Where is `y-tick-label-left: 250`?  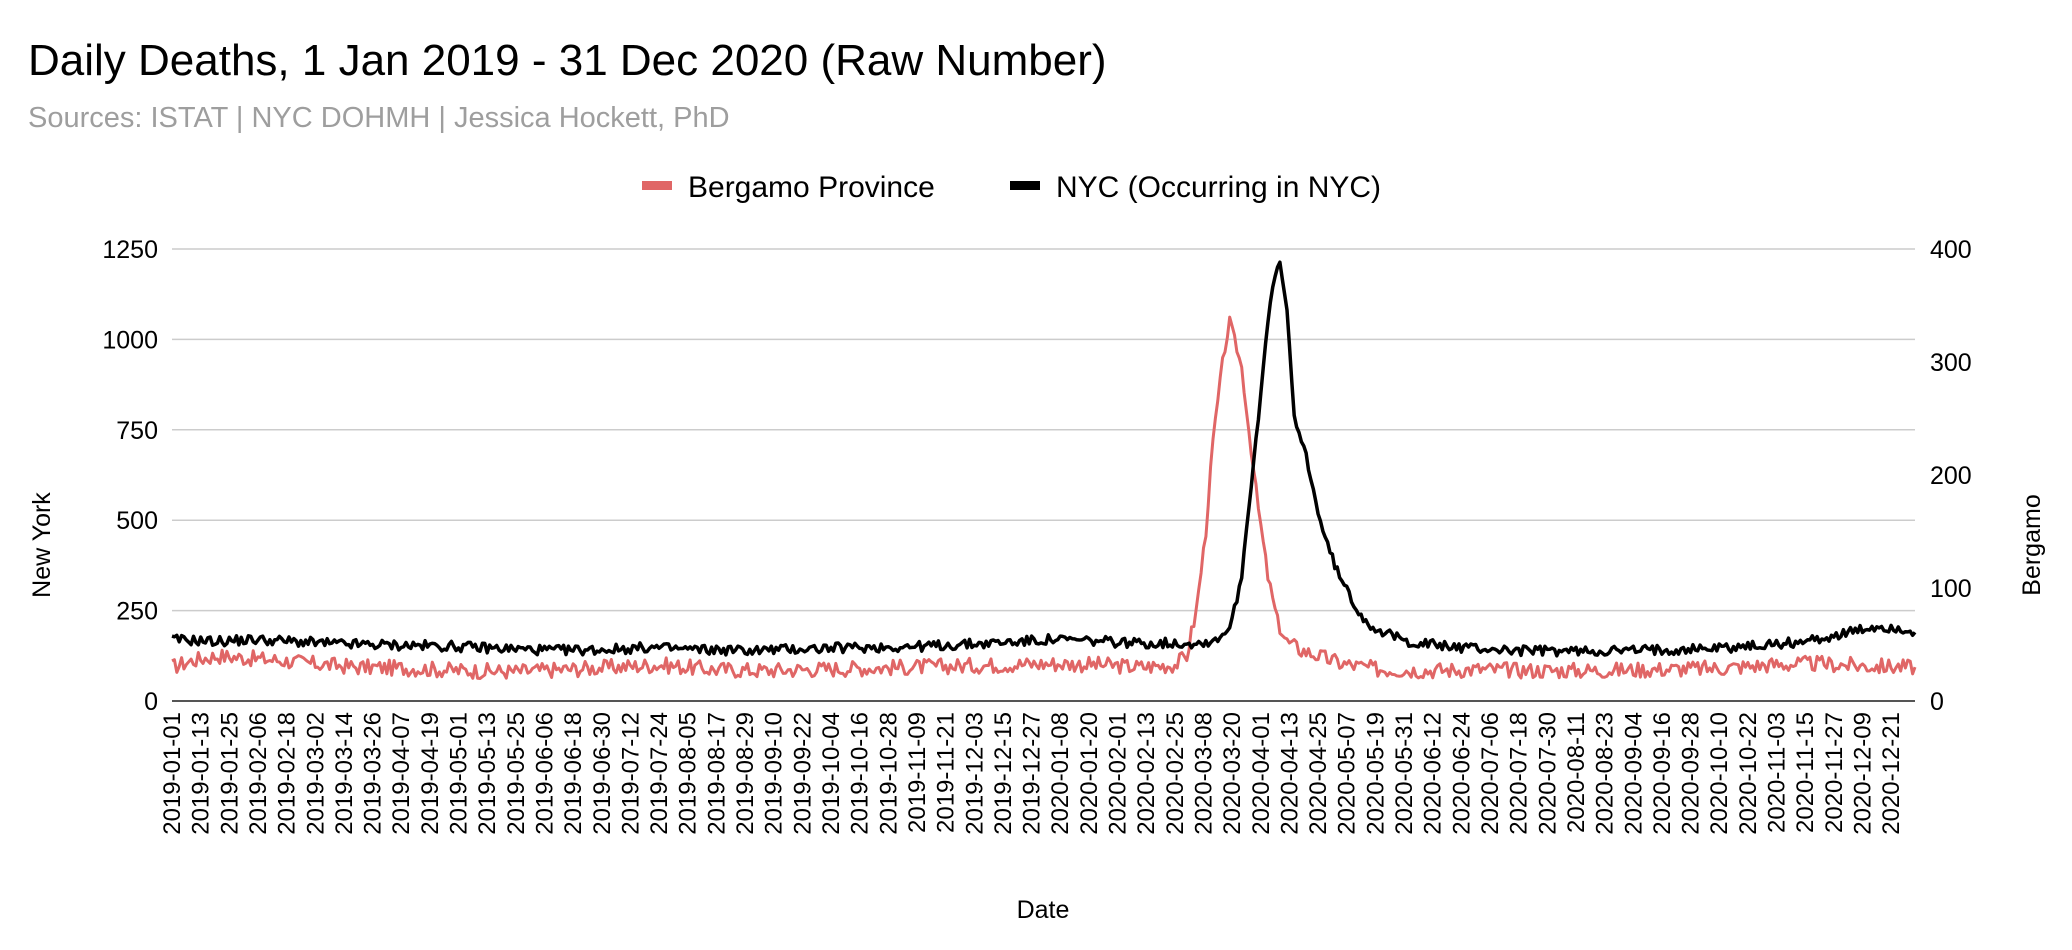
y-tick-label-left: 250 is located at coordinates (137, 612).